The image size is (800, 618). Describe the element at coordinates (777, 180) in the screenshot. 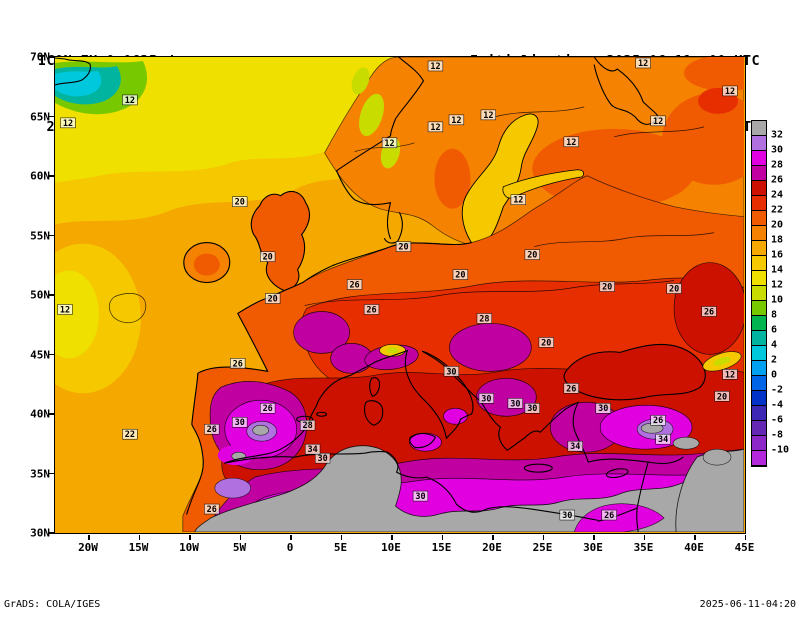

I see `colorbar-label: 26` at that location.